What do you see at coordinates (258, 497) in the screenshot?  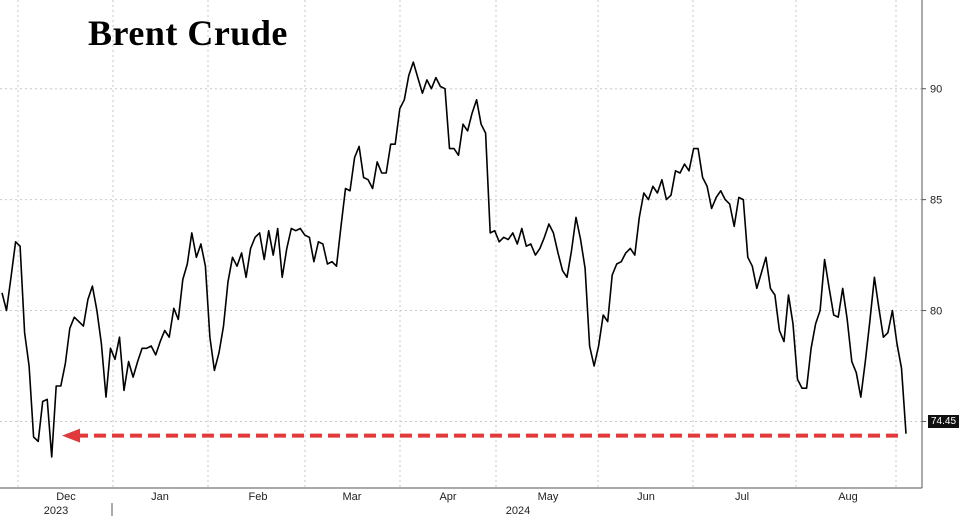 I see `x-tick-label-month: Feb` at bounding box center [258, 497].